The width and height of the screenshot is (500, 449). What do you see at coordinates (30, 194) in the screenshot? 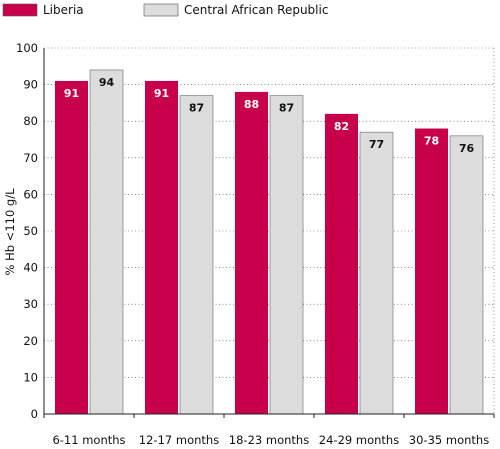
I see `y-tick-label-6: 60` at bounding box center [30, 194].